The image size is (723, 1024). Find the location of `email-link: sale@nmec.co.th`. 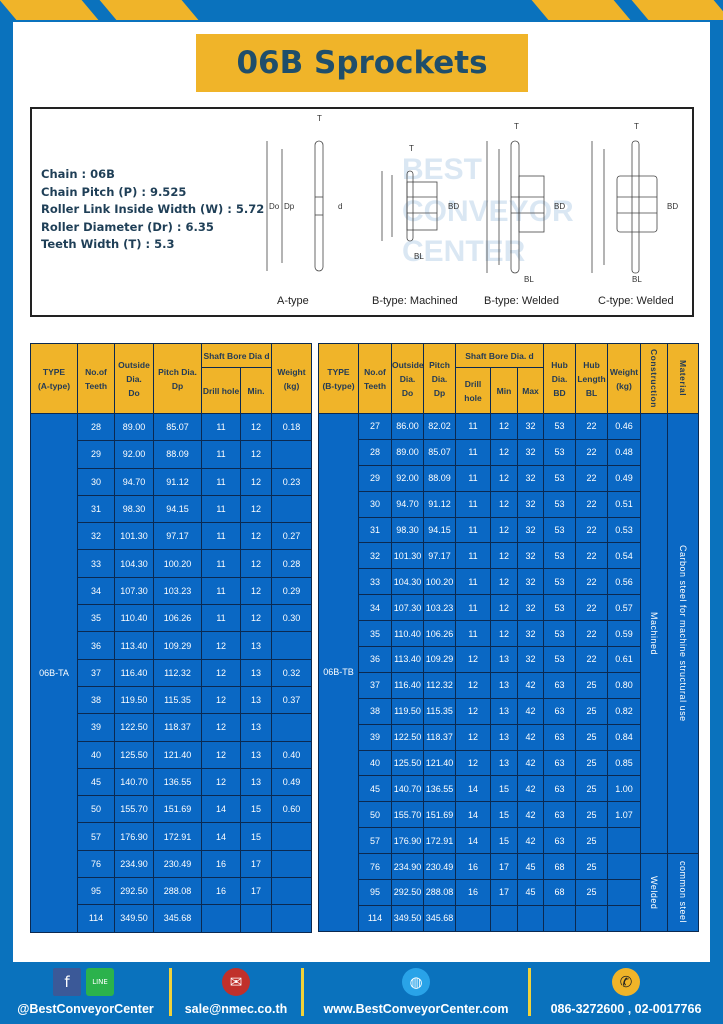

email-link: sale@nmec.co.th is located at coordinates (236, 1009).